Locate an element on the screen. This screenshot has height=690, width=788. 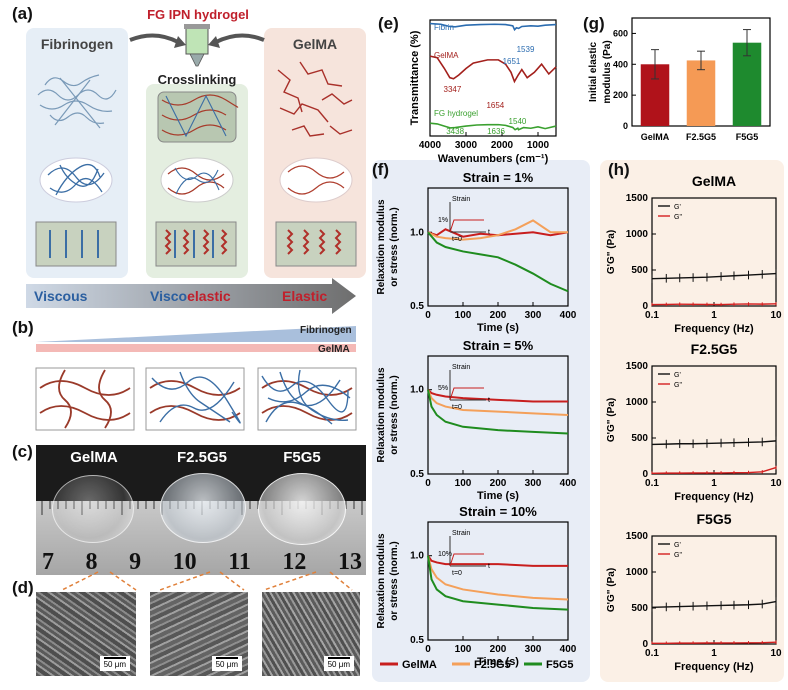
panel-label-b: (b) is located at coordinates (23, 327).